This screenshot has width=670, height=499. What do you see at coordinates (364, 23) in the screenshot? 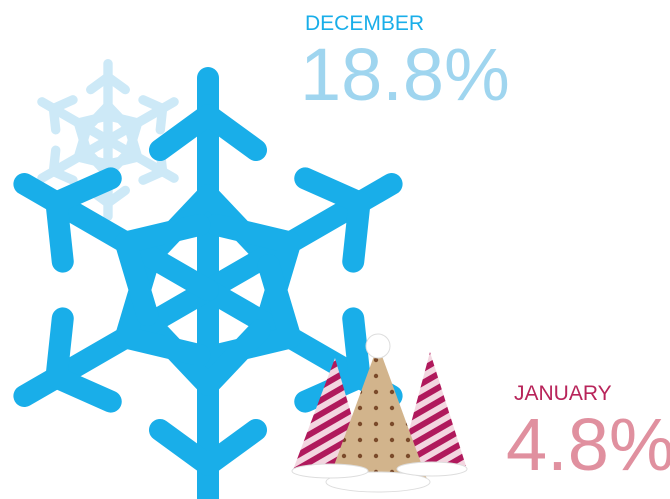
I see `month-label: DECEMBER` at bounding box center [364, 23].